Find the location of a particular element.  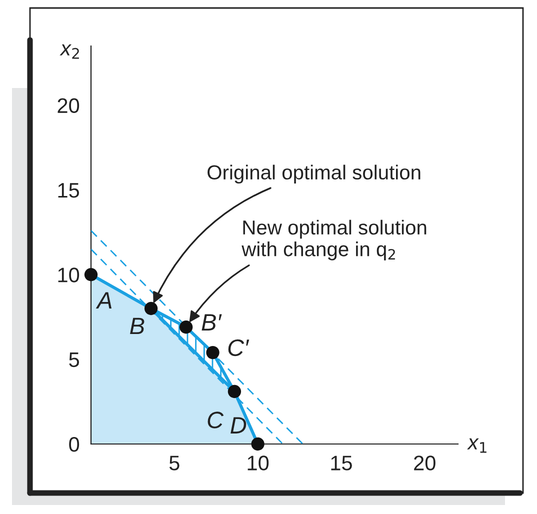

x-axis-title: x$_{1}$ is located at coordinates (476, 445).